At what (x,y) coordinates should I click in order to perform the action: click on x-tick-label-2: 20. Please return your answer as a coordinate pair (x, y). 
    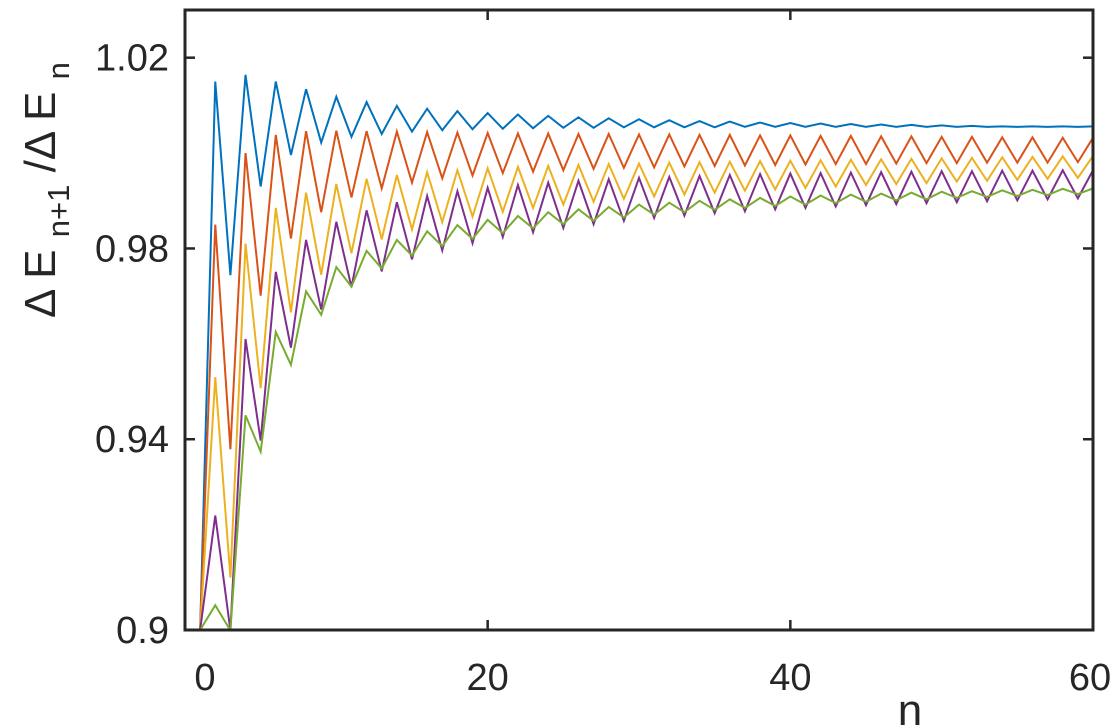
    Looking at the image, I should click on (488, 678).